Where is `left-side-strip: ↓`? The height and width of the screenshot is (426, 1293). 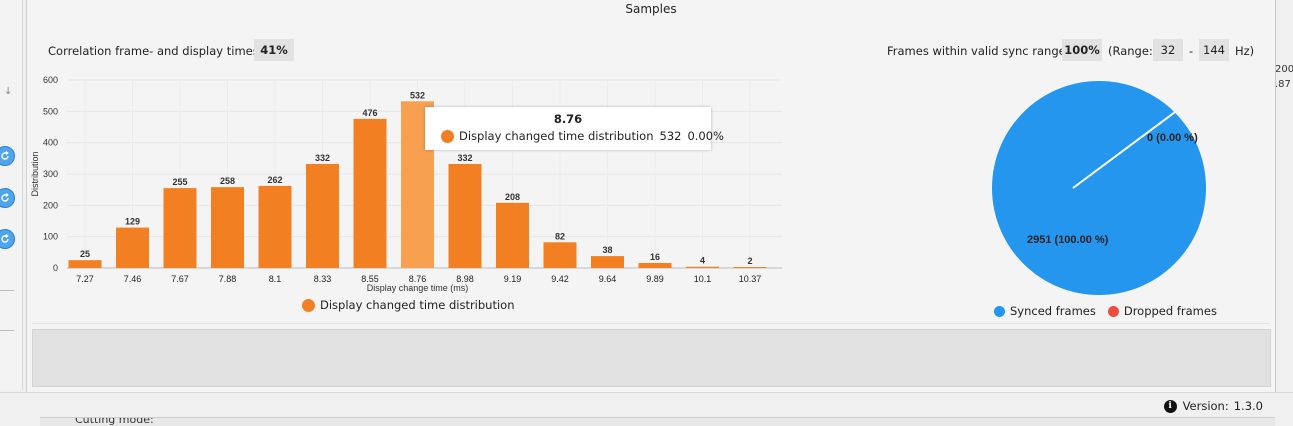 left-side-strip: ↓ is located at coordinates (11, 195).